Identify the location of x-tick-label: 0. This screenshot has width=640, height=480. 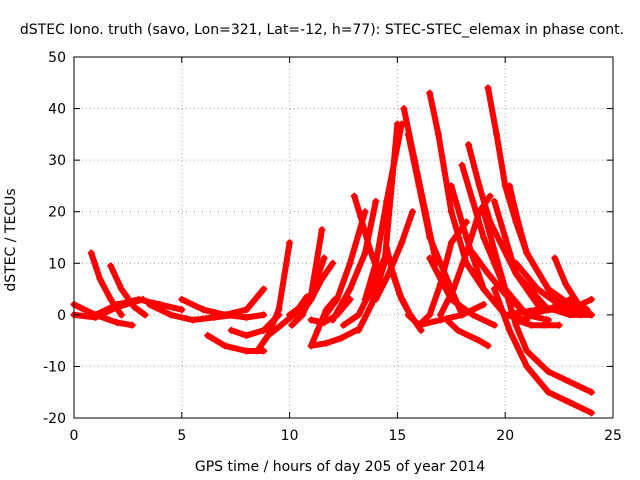
(74, 436).